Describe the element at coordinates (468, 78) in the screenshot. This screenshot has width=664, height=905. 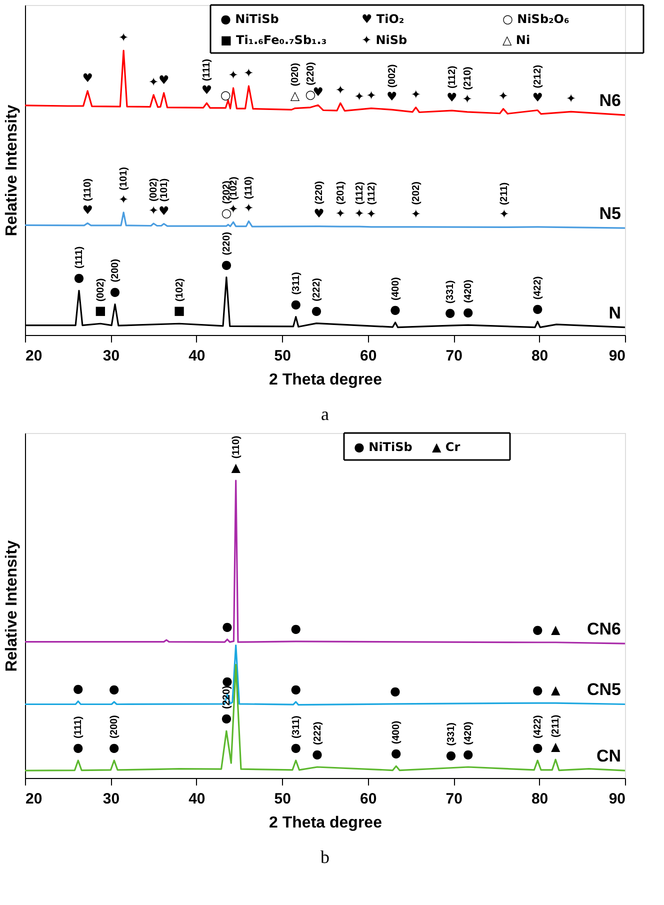
I see `annotation: (210)` at that location.